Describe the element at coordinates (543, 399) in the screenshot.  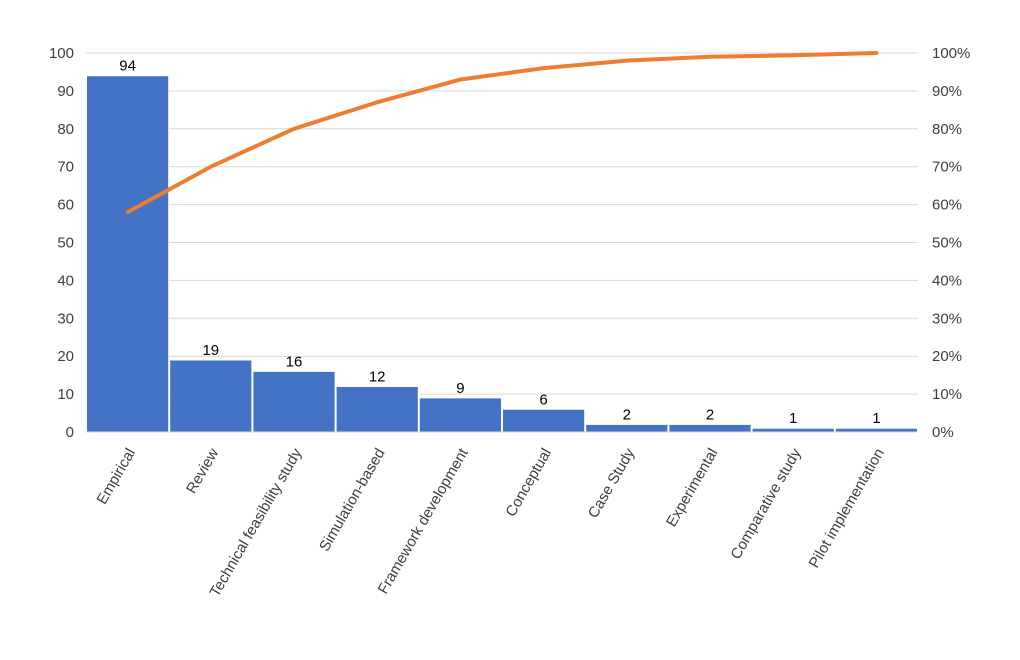
I see `bar-value-label: 6` at that location.